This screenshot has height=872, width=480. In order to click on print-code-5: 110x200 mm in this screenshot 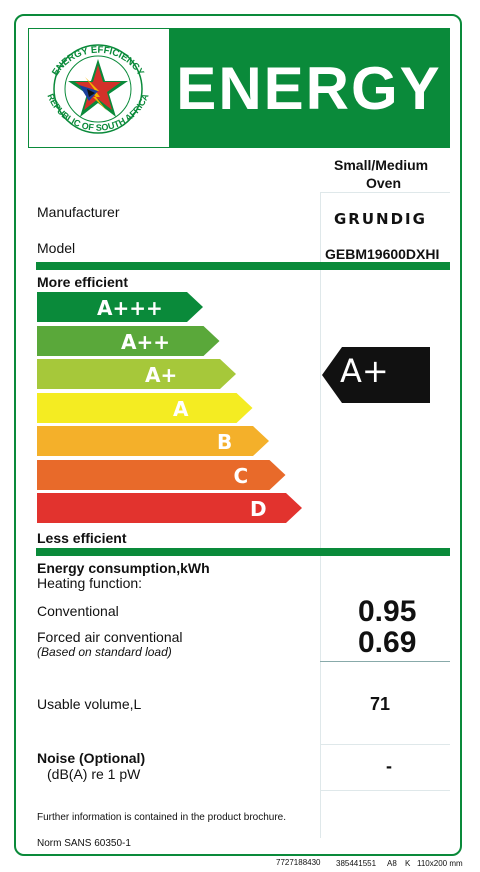, I will do `click(440, 863)`.